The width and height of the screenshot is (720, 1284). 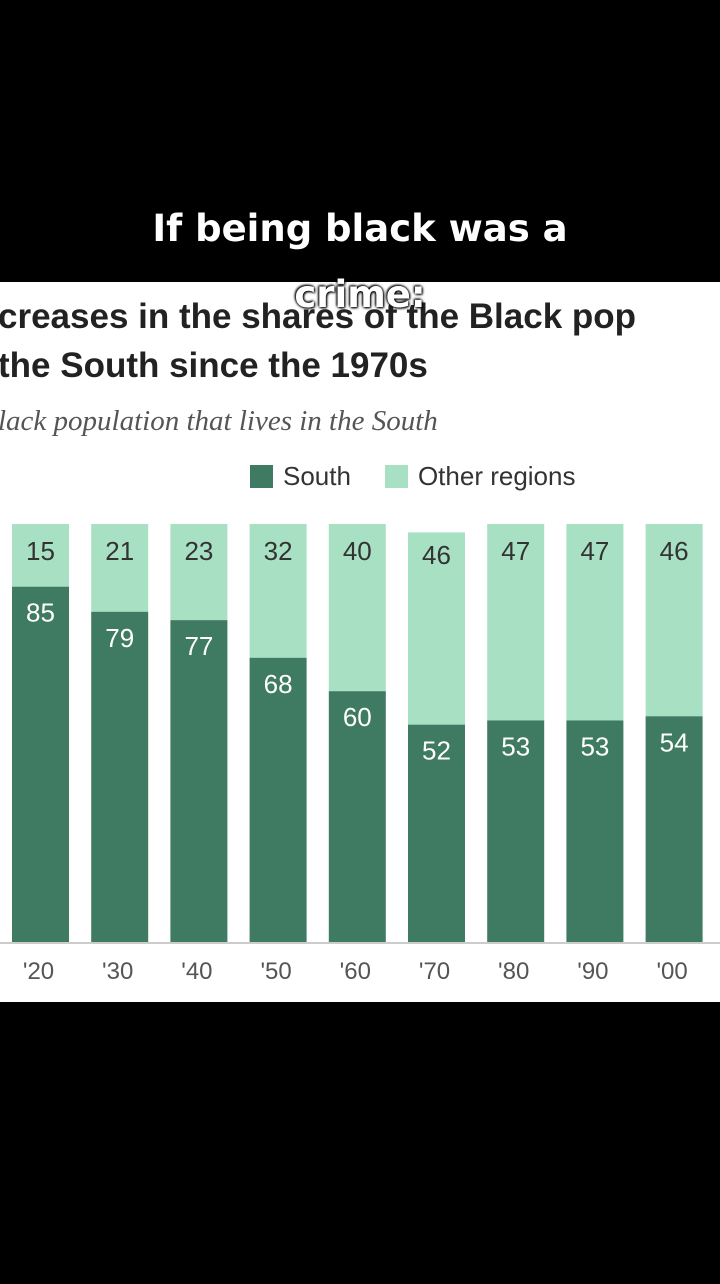 I want to click on data-label-other-regions-0: 15, so click(x=40, y=551).